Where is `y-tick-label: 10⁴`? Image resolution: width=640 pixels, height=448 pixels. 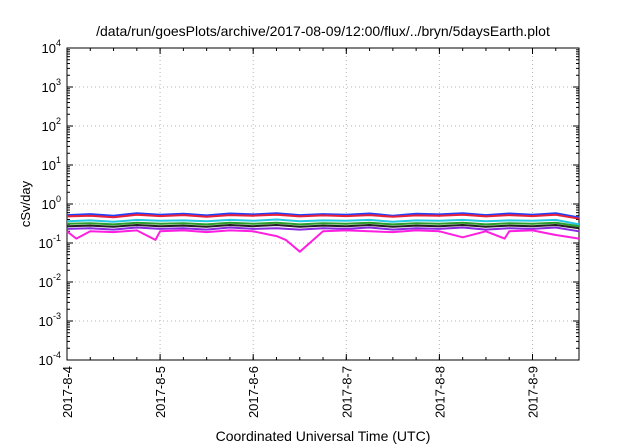
y-tick-label: 10⁴ is located at coordinates (51, 47).